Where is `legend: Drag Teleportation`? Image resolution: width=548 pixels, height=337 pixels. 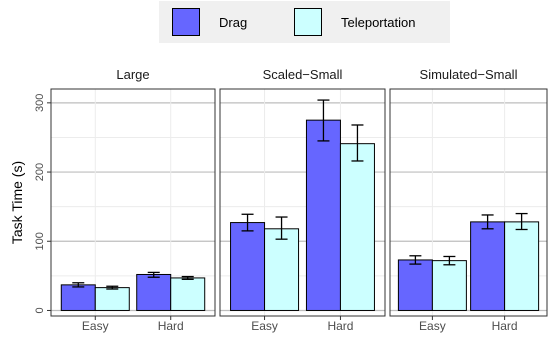
legend: Drag Teleportation is located at coordinates (304, 22).